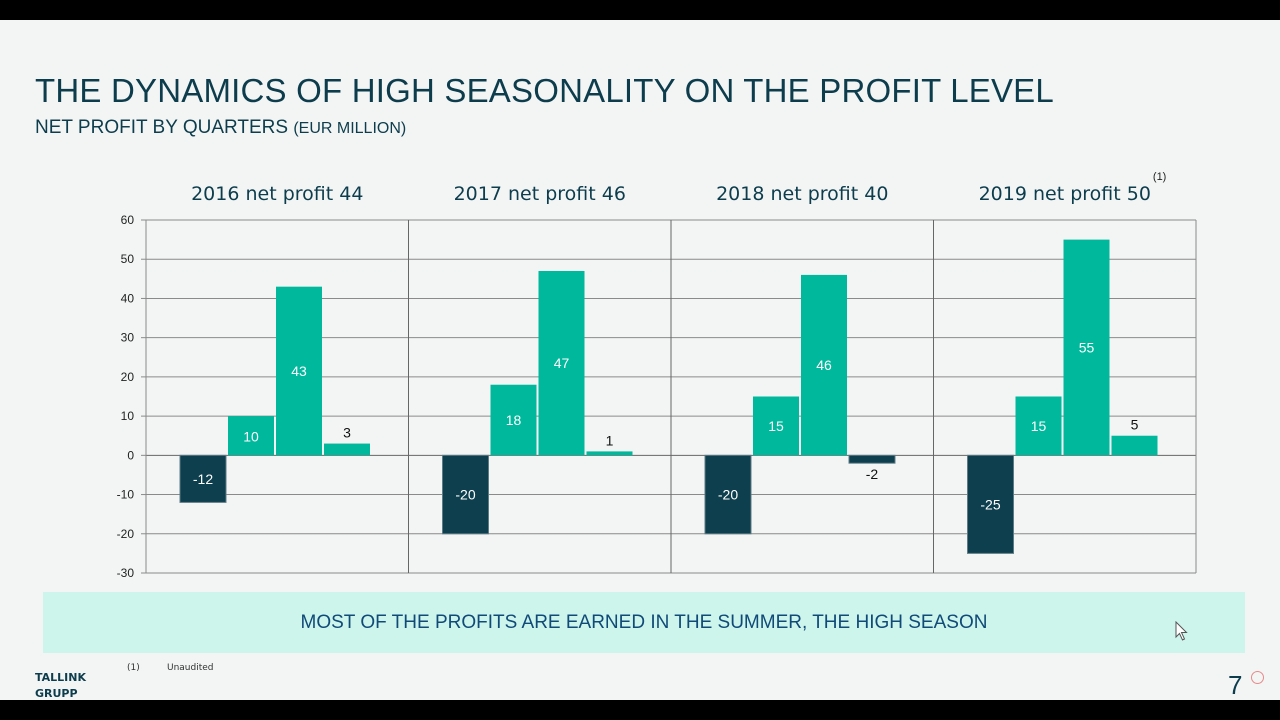  Describe the element at coordinates (128, 298) in the screenshot. I see `y-tick-label: 40` at that location.